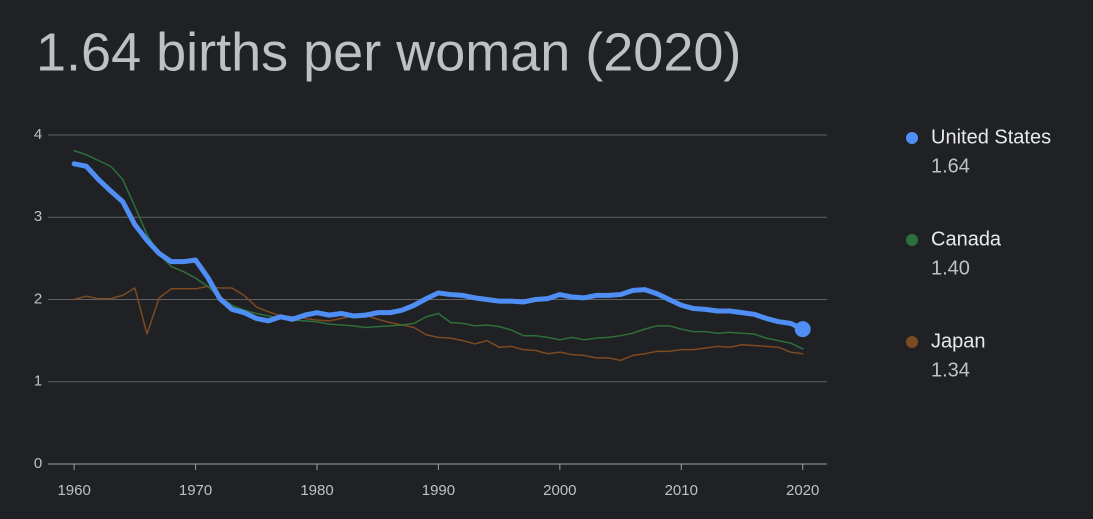  What do you see at coordinates (388, 52) in the screenshot?
I see `chart-title: 1.64 births per woman (2020)` at bounding box center [388, 52].